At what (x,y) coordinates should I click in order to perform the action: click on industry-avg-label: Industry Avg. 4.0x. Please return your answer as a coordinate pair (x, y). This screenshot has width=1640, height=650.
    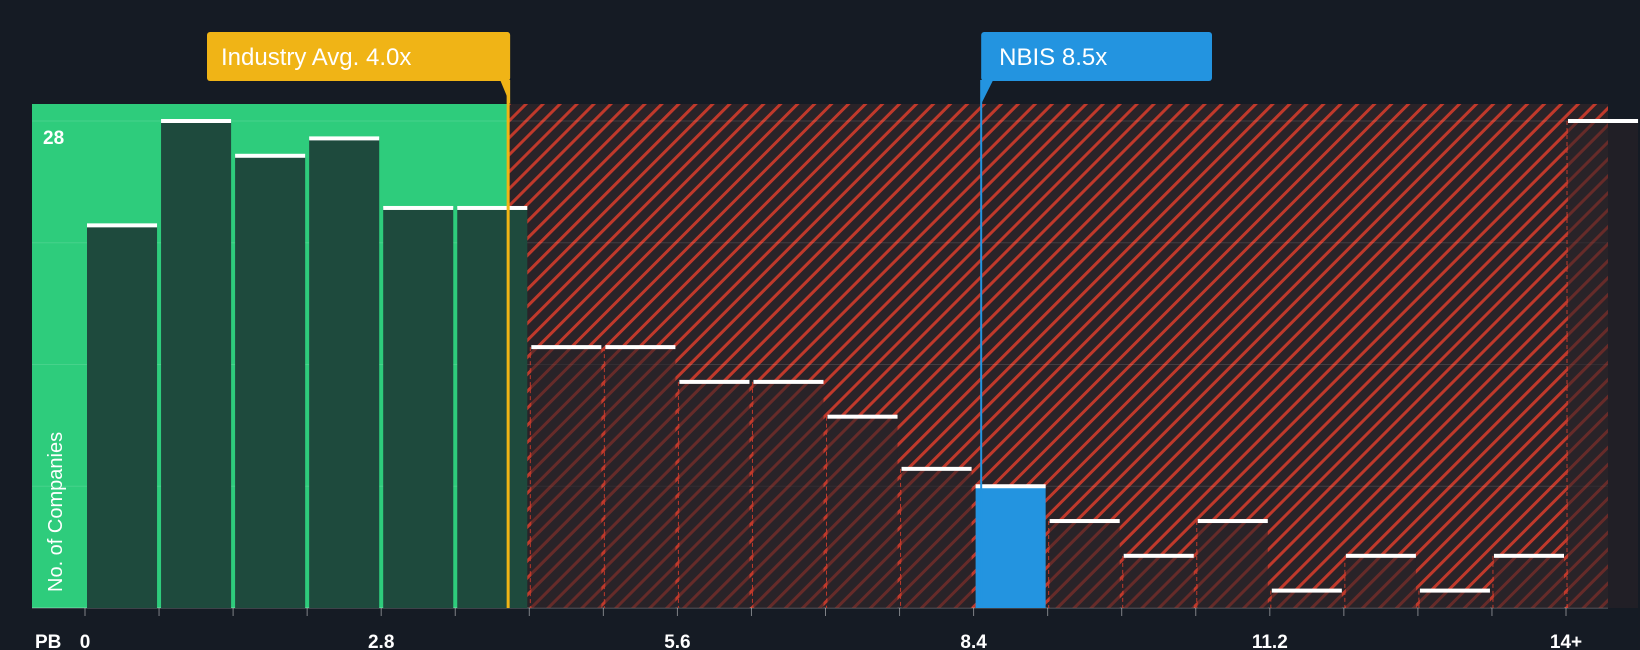
    Looking at the image, I should click on (316, 57).